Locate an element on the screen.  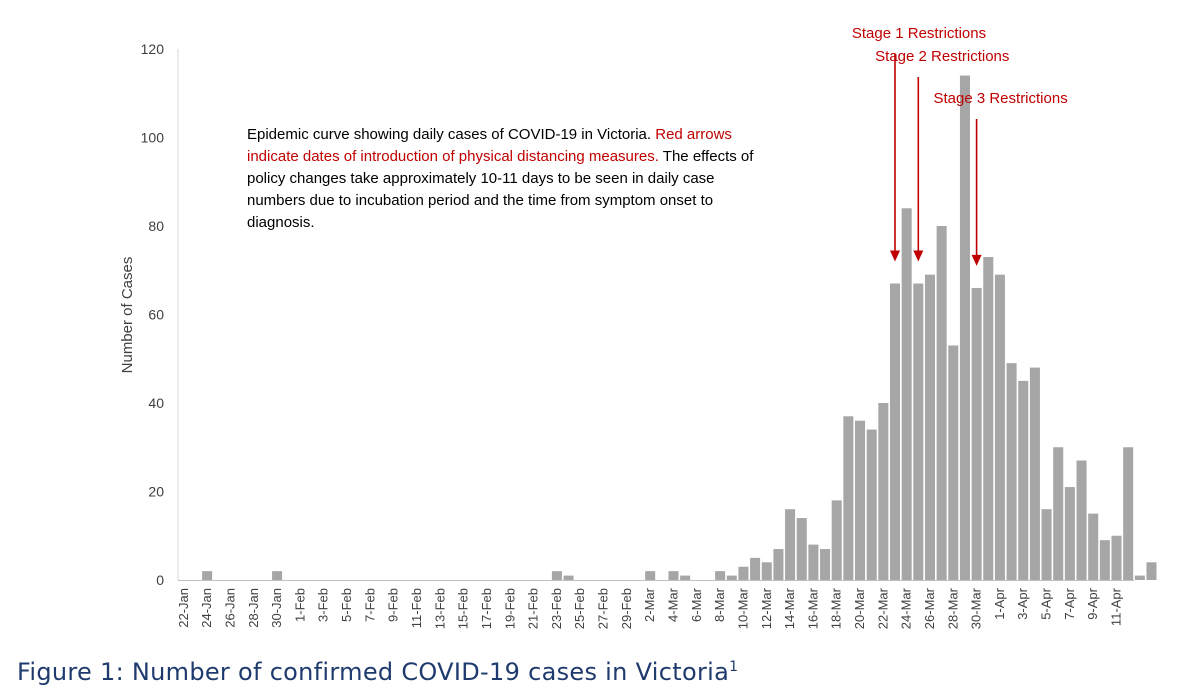
bar-10-Mar is located at coordinates (743, 573).